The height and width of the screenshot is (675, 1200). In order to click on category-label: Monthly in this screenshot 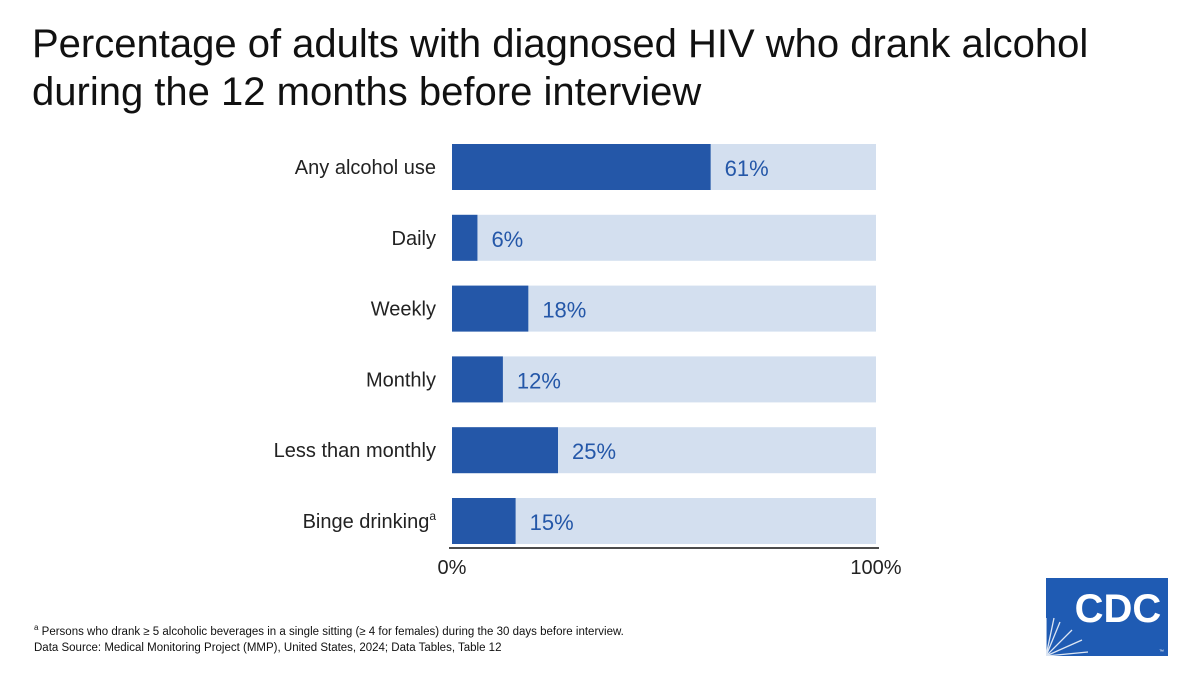, I will do `click(401, 380)`.